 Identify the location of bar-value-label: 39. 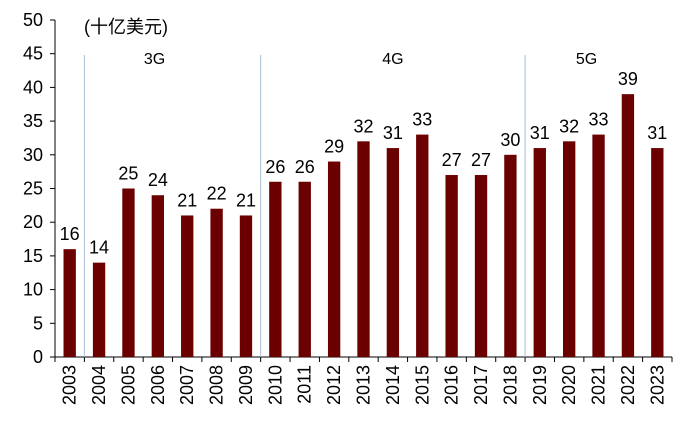
(628, 79).